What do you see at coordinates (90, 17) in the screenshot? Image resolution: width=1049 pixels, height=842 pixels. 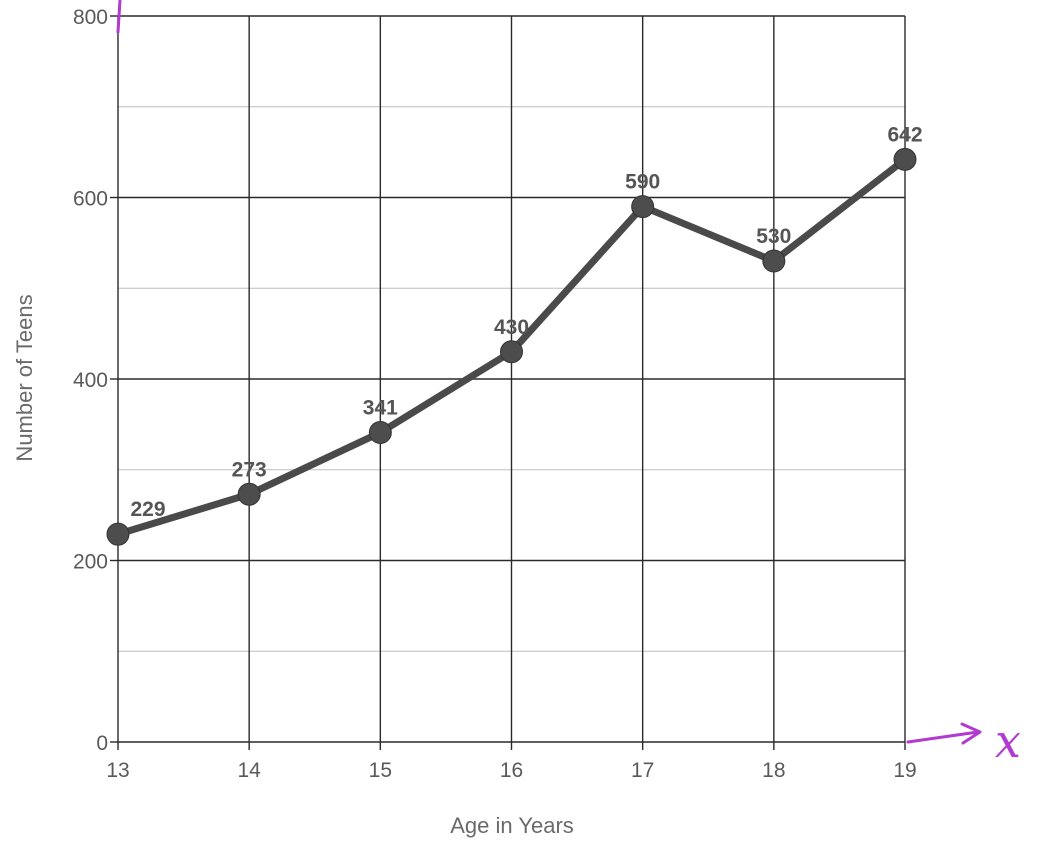 I see `y-tick-label: 800` at bounding box center [90, 17].